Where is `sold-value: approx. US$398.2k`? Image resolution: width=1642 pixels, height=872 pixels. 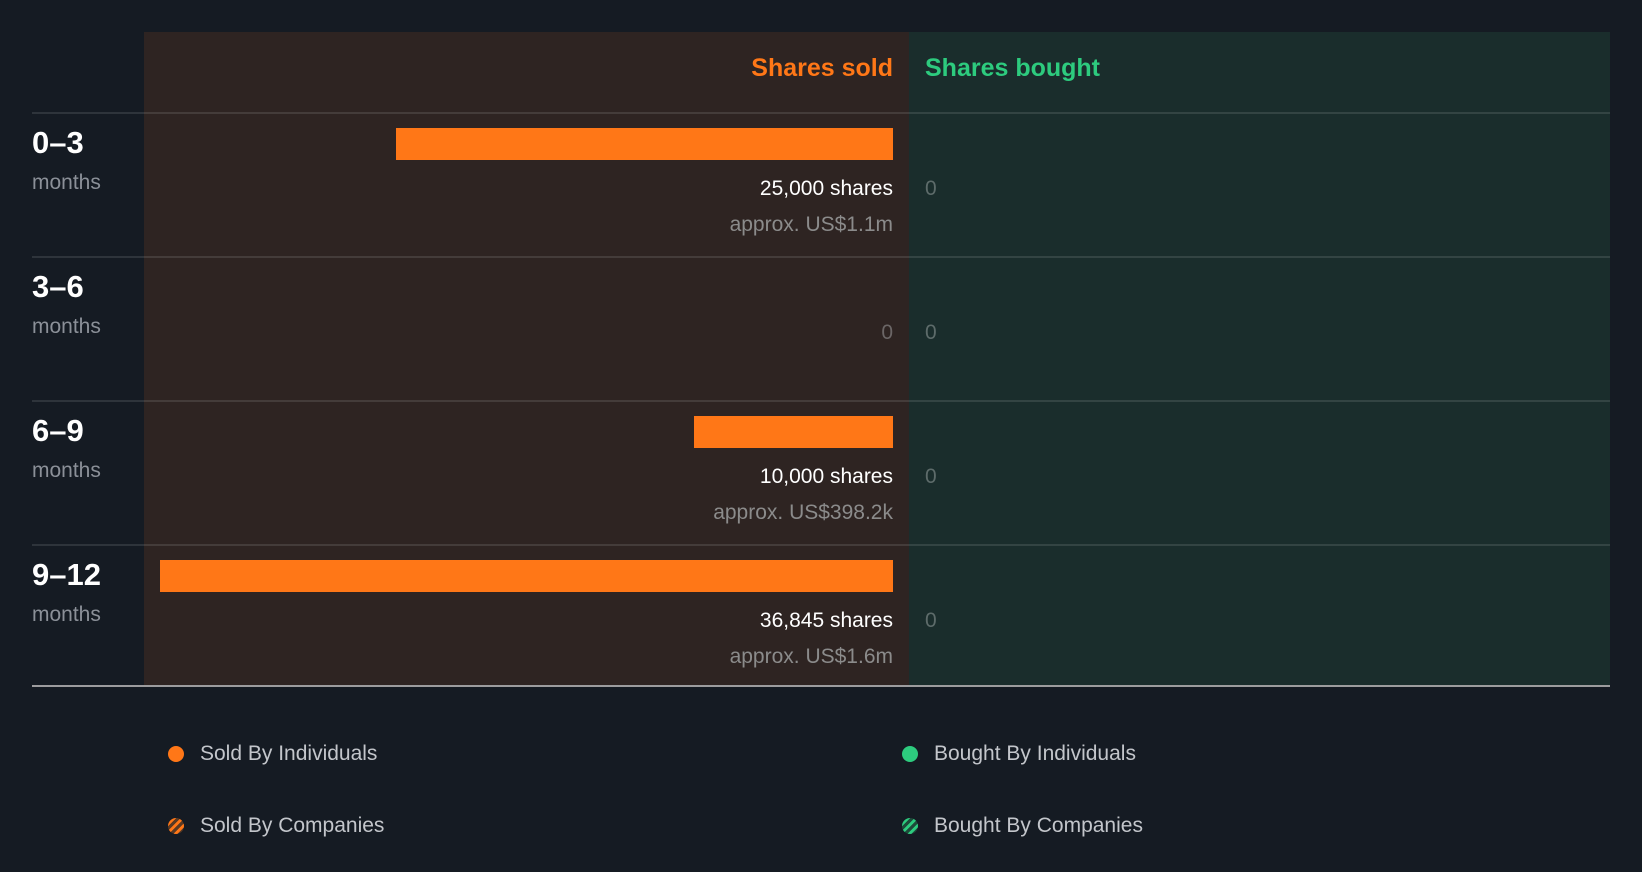 sold-value: approx. US$398.2k is located at coordinates (803, 512).